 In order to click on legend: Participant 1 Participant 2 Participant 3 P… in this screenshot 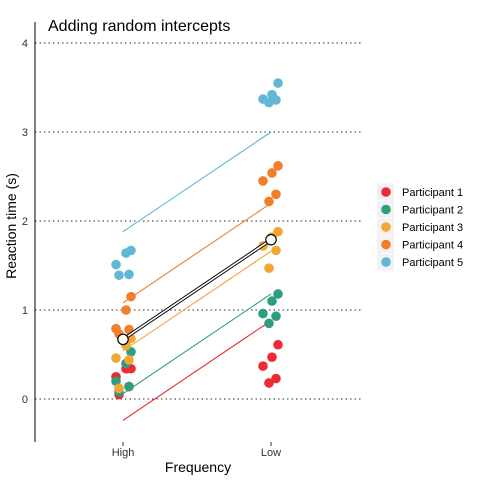, I will do `click(420, 227)`.